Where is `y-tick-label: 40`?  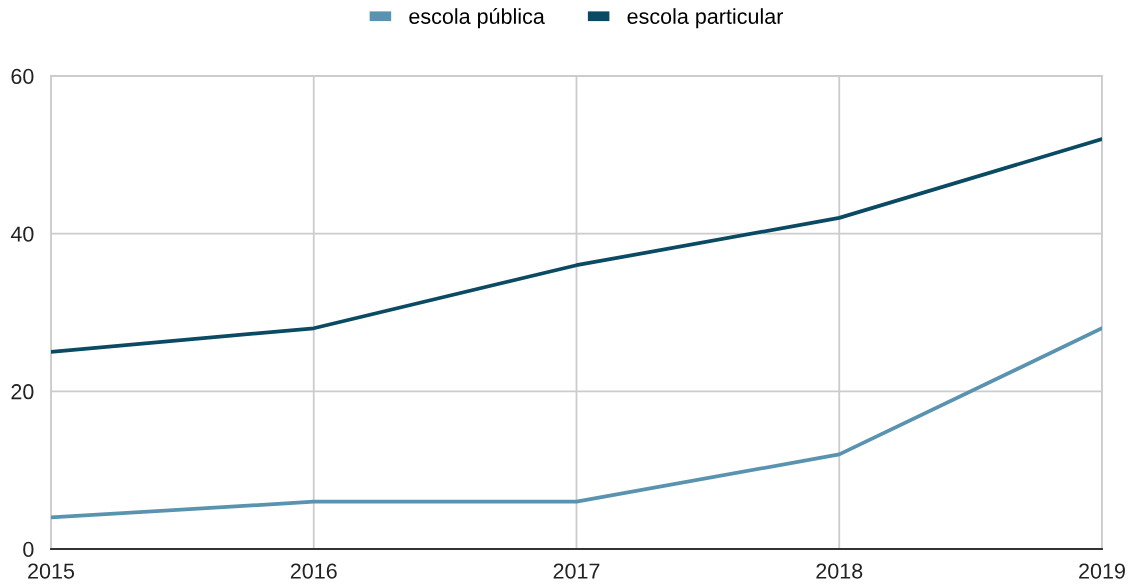 y-tick-label: 40 is located at coordinates (22, 234).